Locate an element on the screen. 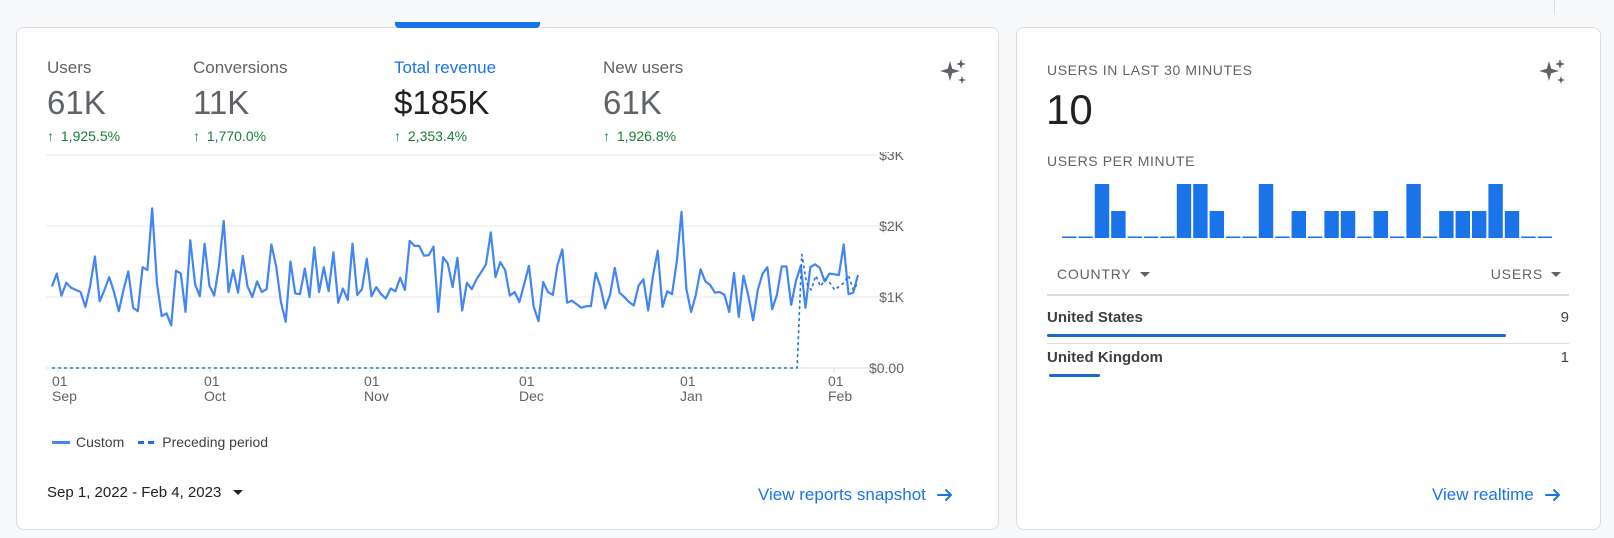 Image resolution: width=1614 pixels, height=538 pixels. chart-legend: Custom Preceding period is located at coordinates (160, 442).